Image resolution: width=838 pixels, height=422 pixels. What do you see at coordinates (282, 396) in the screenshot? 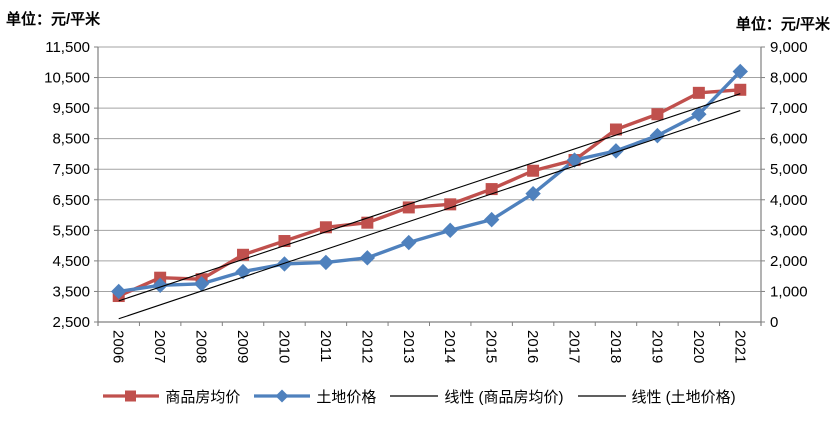
I see `blue-line-diamond-marker-icon` at bounding box center [282, 396].